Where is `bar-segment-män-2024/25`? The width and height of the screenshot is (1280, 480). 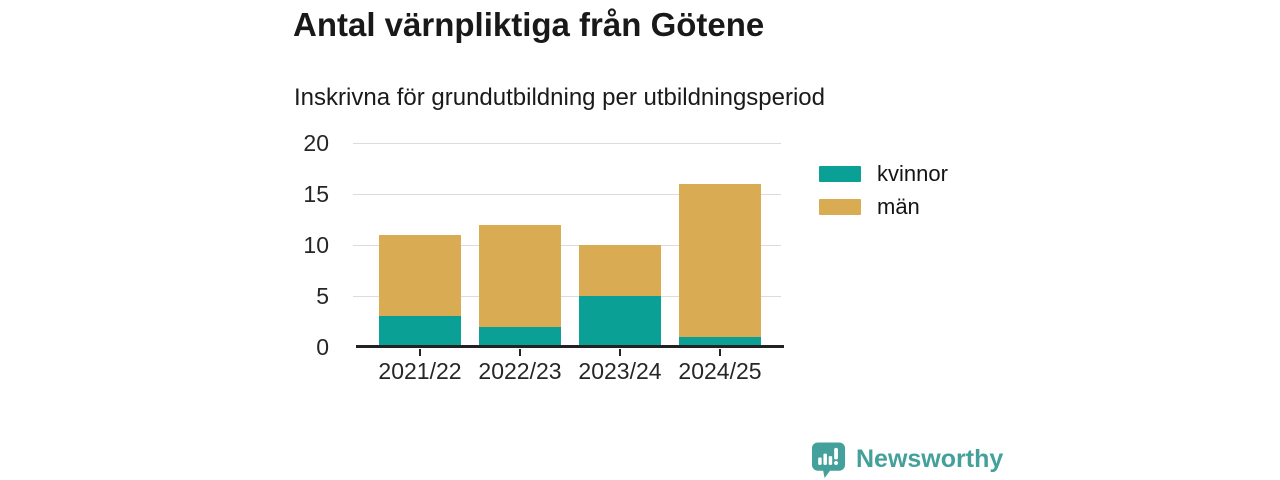 bar-segment-män-2024/25 is located at coordinates (720, 260).